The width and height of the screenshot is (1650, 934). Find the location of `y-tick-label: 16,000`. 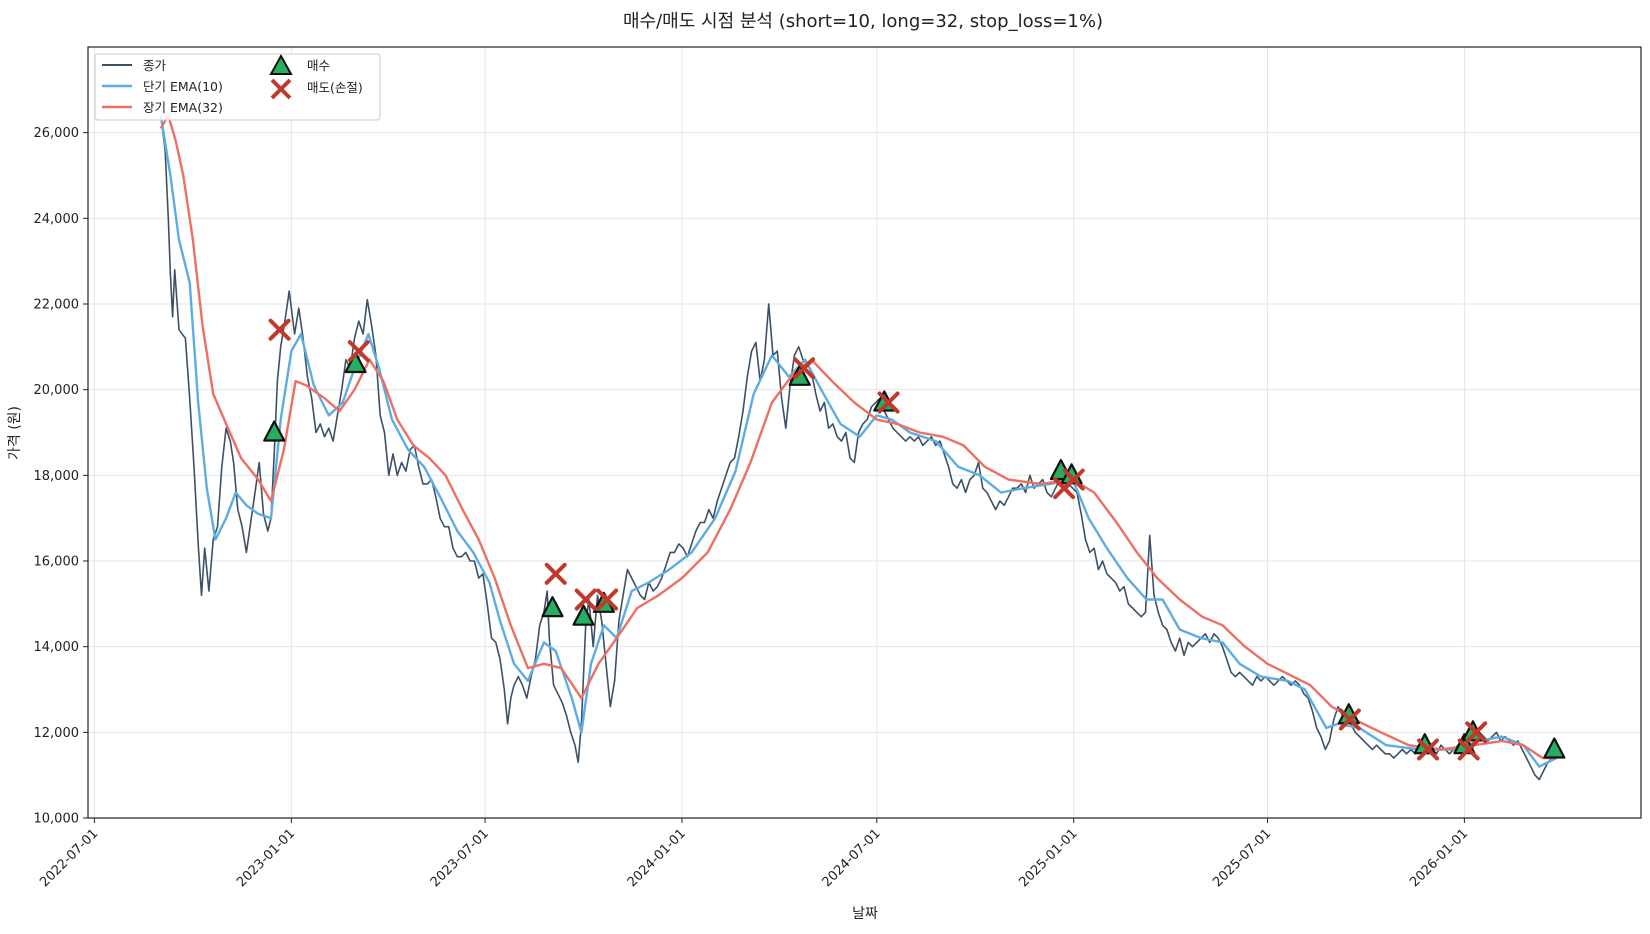

y-tick-label: 16,000 is located at coordinates (57, 562).